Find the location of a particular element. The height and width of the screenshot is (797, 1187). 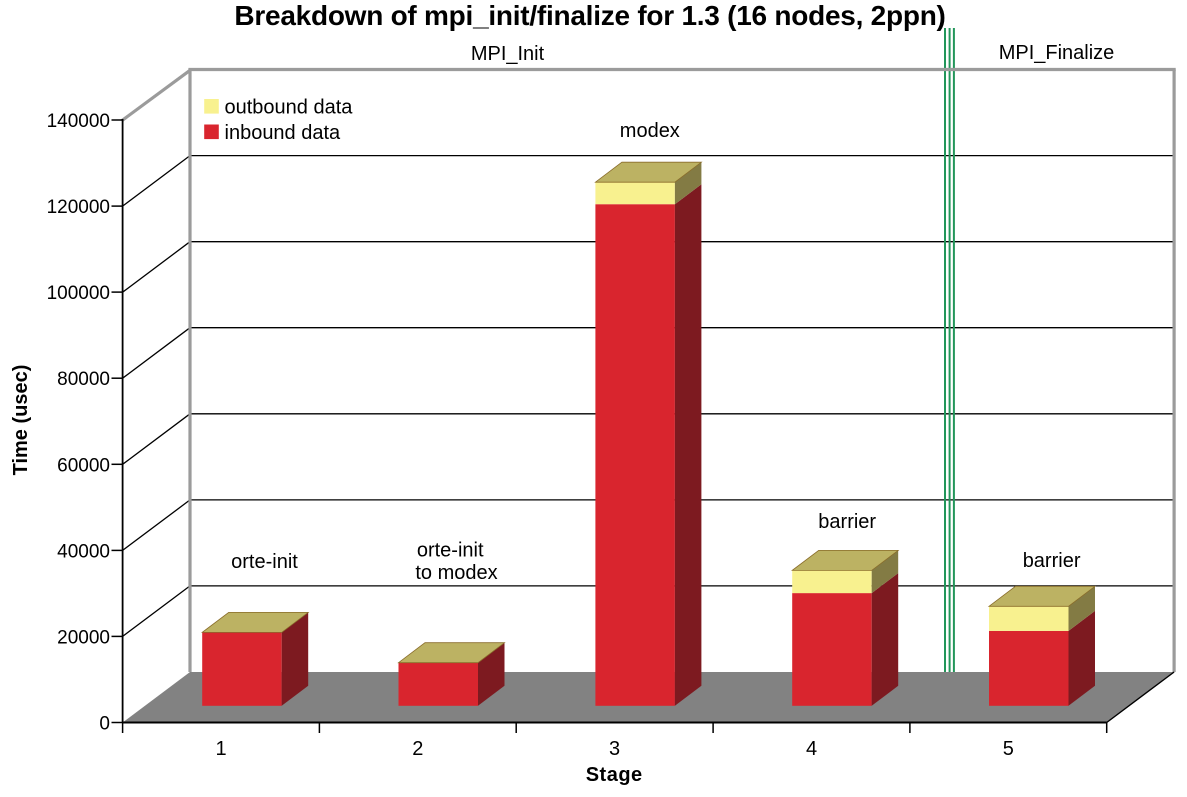

svg-text: MPI_Init is located at coordinates (508, 54).